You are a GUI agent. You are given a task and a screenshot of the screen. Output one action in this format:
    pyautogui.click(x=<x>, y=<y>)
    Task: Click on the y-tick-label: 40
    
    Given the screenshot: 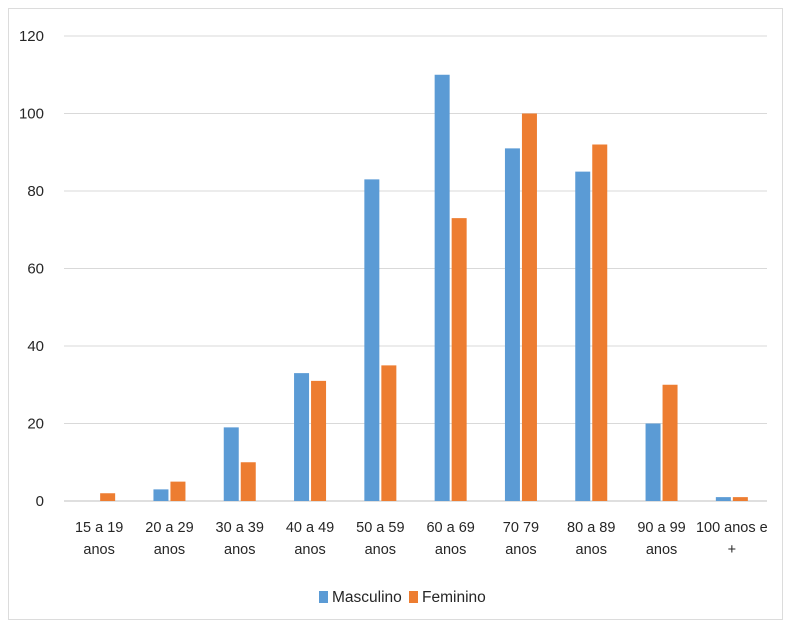 What is the action you would take?
    pyautogui.click(x=35, y=346)
    